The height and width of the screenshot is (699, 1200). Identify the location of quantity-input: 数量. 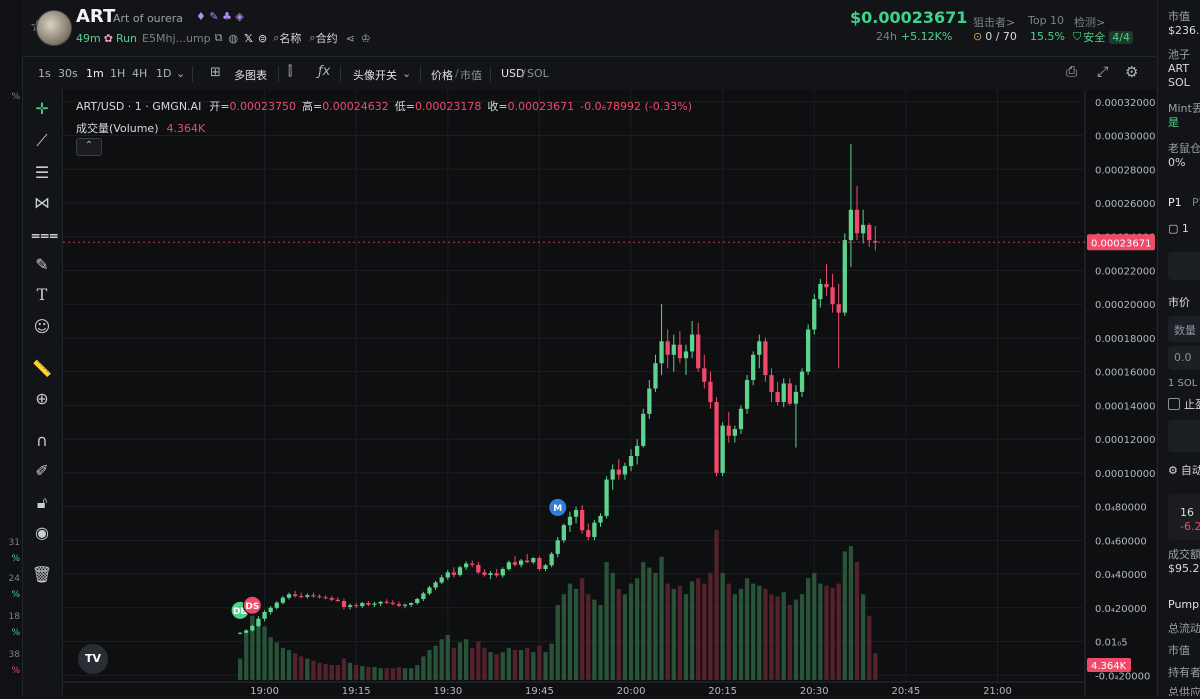
(1184, 329).